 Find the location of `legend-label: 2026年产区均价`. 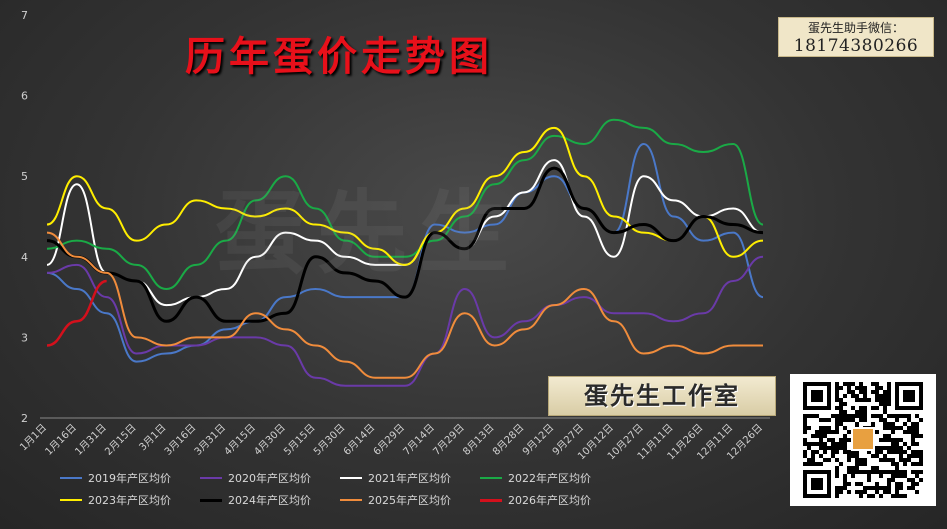

legend-label: 2026年产区均价 is located at coordinates (549, 500).